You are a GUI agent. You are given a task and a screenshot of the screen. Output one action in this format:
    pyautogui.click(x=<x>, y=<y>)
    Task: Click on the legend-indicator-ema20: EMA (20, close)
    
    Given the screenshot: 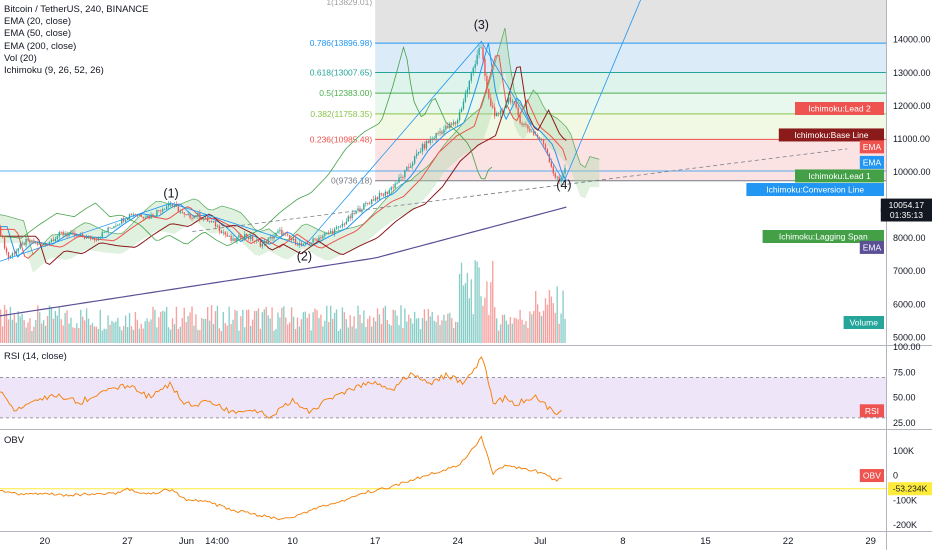 What is the action you would take?
    pyautogui.click(x=38, y=22)
    